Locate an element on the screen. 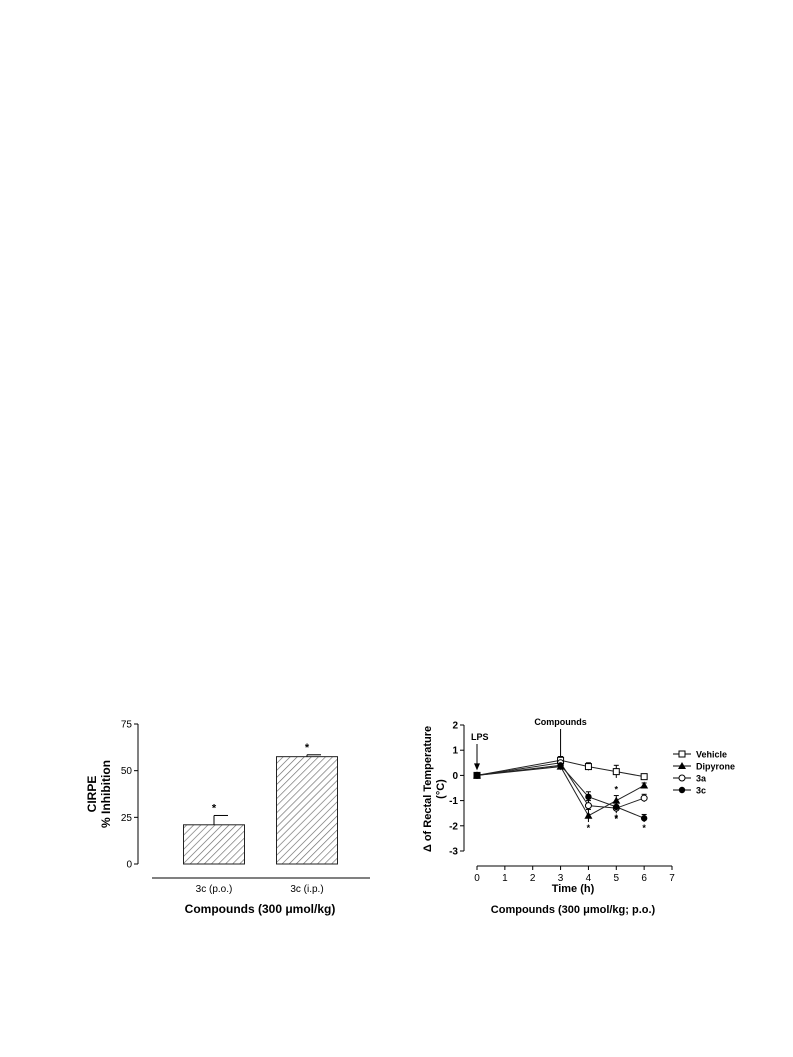 The height and width of the screenshot is (1057, 793). line-y-tick-label: -3 is located at coordinates (453, 852).